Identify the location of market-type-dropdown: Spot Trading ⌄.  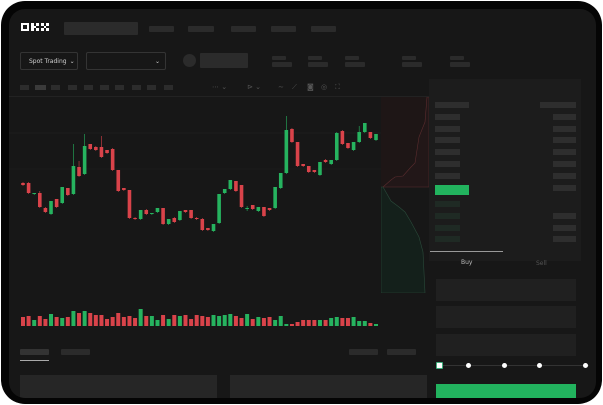
(49, 61).